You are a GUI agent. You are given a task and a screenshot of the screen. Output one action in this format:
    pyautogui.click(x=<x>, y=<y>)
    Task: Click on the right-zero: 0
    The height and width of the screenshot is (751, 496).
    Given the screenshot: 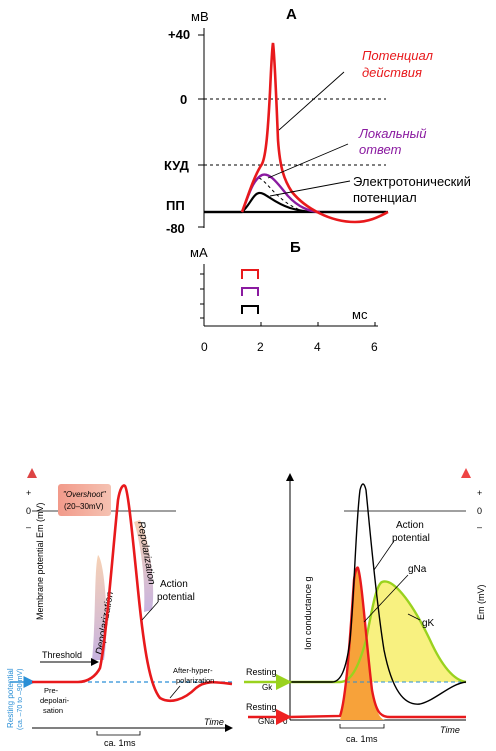 What is the action you would take?
    pyautogui.click(x=479, y=511)
    